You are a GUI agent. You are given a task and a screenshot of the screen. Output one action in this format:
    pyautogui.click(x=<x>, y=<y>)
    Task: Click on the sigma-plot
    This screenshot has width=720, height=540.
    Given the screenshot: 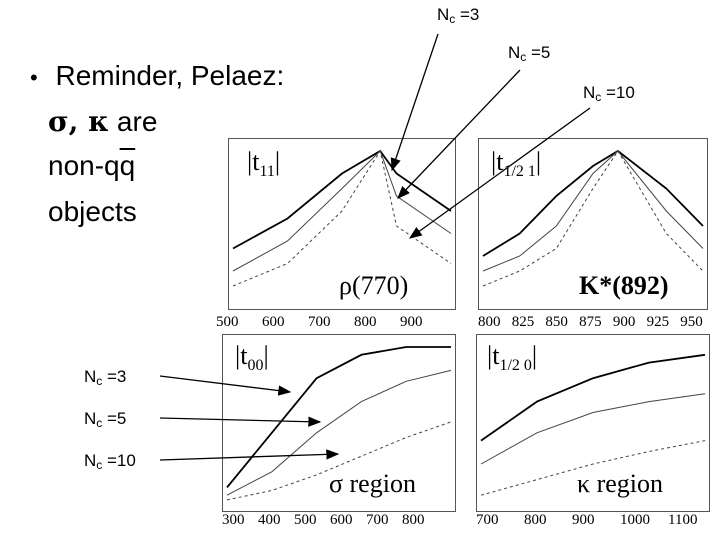 What is the action you would take?
    pyautogui.click(x=339, y=423)
    